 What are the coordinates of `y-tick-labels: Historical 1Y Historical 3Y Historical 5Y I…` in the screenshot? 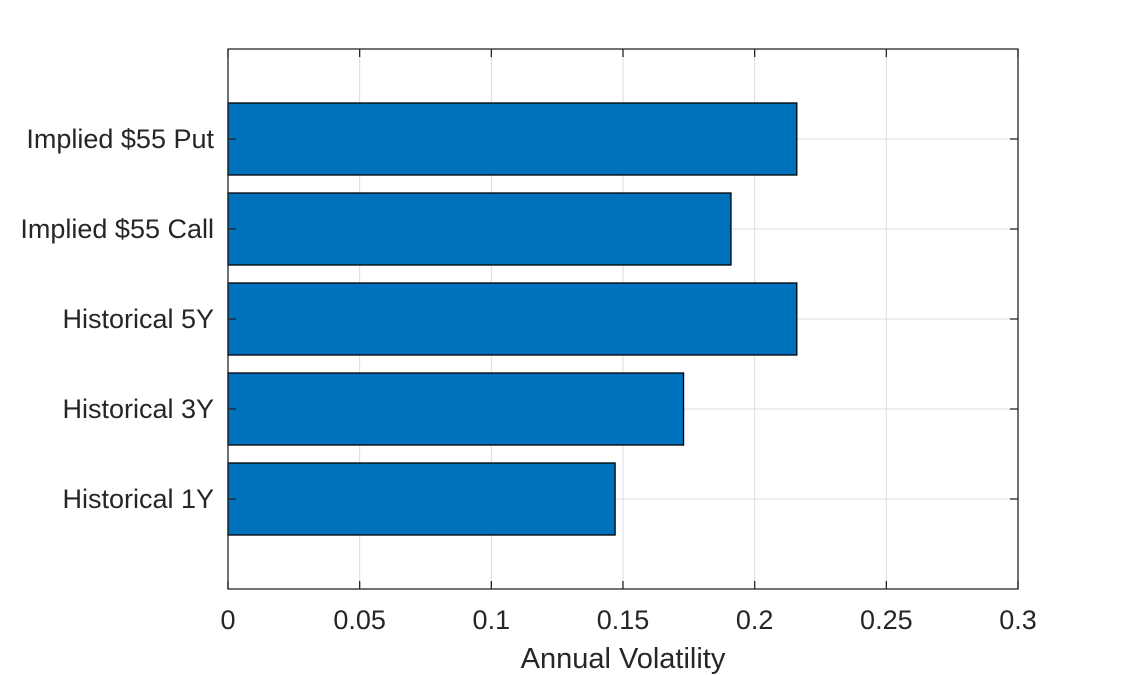 It's located at (117, 319).